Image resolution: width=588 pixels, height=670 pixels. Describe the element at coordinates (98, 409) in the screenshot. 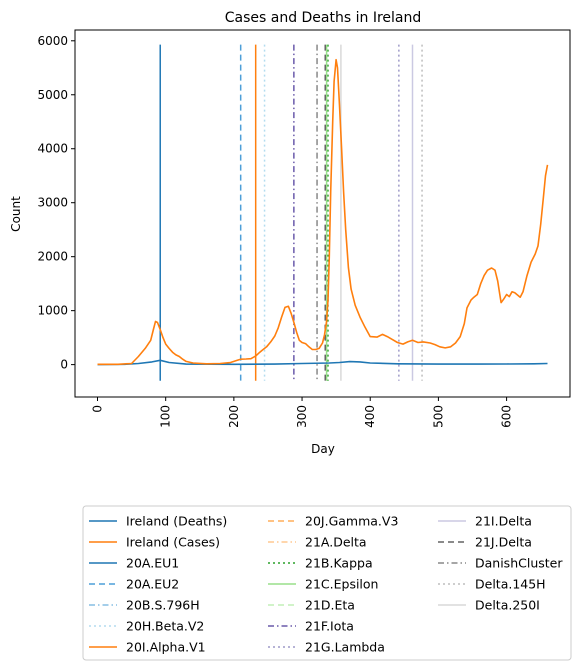

I see `x-tick-label: 0` at that location.